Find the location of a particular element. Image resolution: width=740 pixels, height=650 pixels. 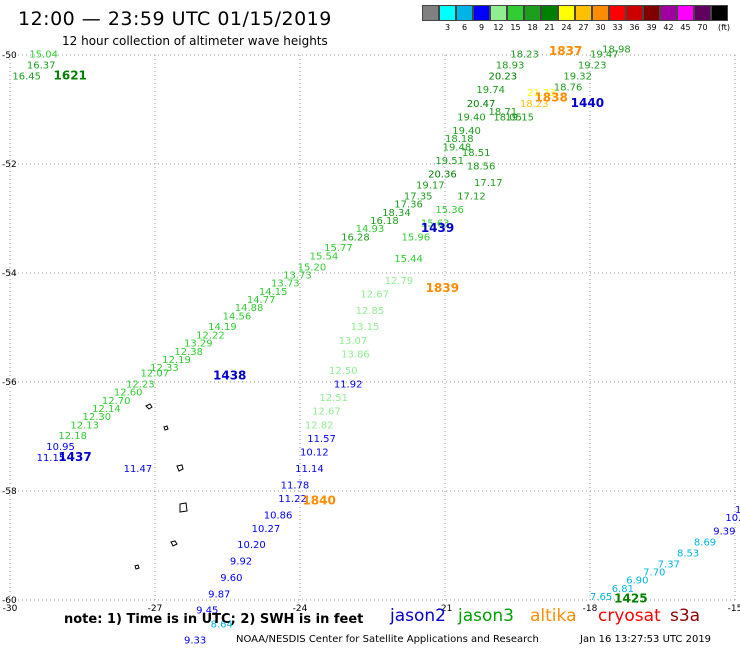

legend-cell: 6 is located at coordinates (464, 18).